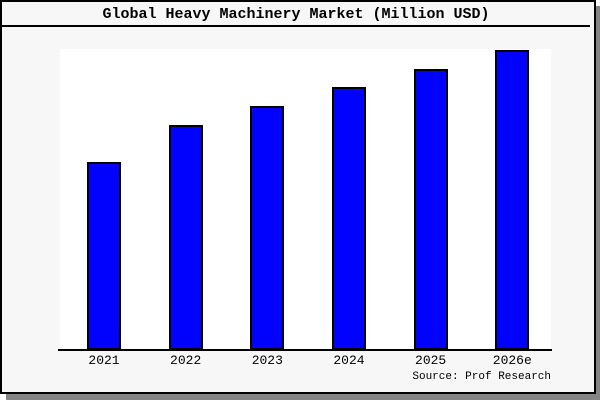 The width and height of the screenshot is (600, 400). What do you see at coordinates (512, 200) in the screenshot?
I see `bar-2026e` at bounding box center [512, 200].